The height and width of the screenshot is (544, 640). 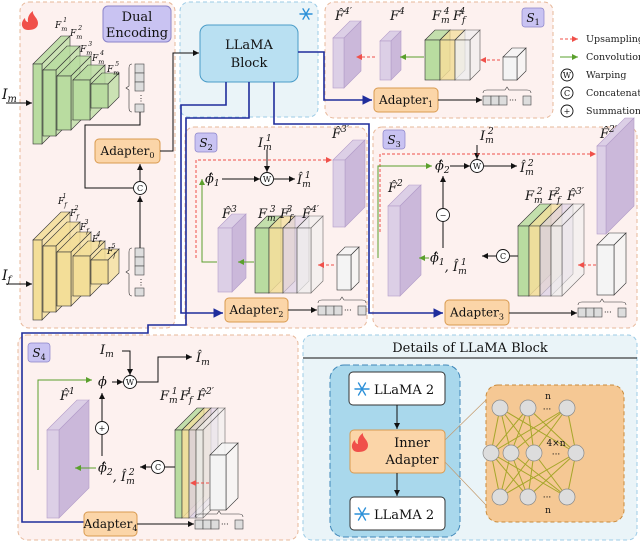 What do you see at coordinates (29, 20) in the screenshot?
I see `fire-icon` at bounding box center [29, 20].